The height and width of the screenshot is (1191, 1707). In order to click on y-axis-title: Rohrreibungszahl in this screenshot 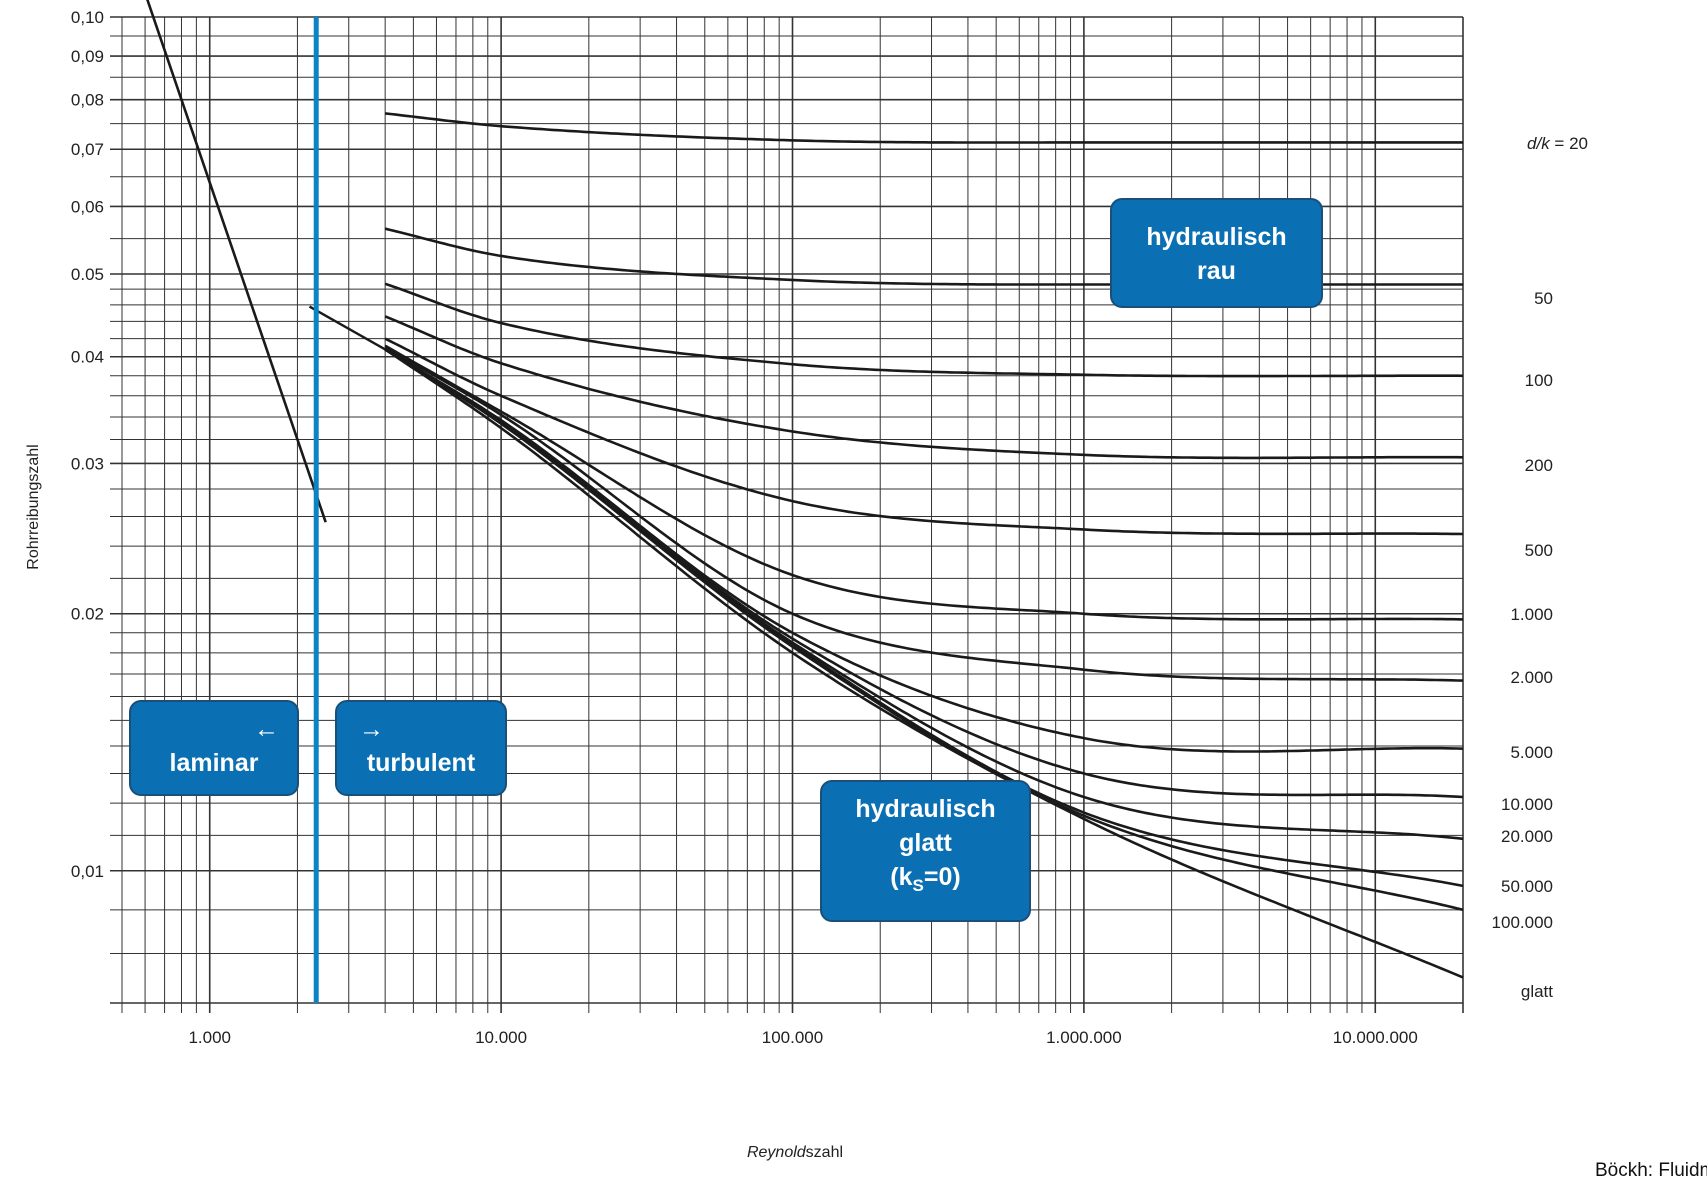, I will do `click(33, 506)`.